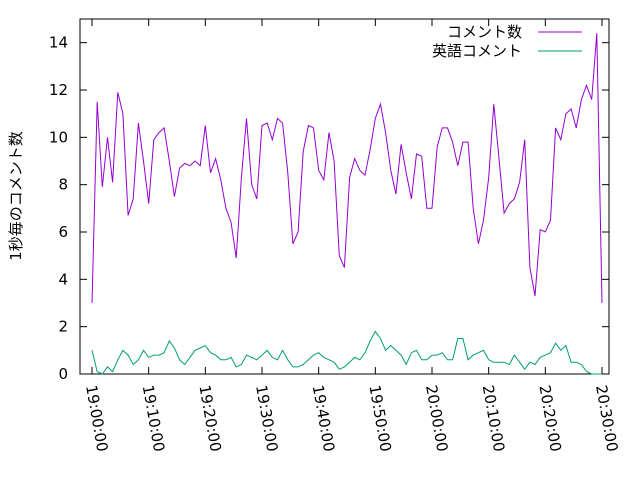 This screenshot has width=640, height=480. I want to click on x-tick-label: 19:30:00, so click(266, 418).